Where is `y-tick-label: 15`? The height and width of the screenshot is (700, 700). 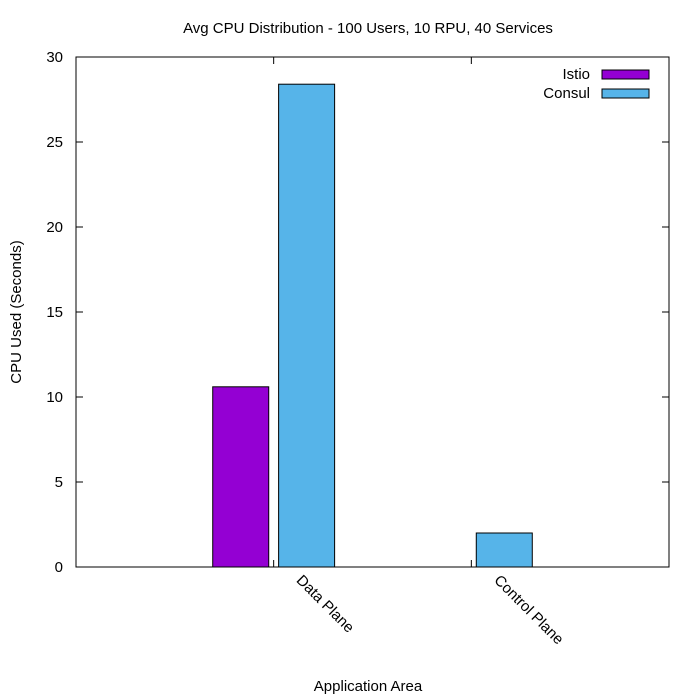
y-tick-label: 15 is located at coordinates (54, 312).